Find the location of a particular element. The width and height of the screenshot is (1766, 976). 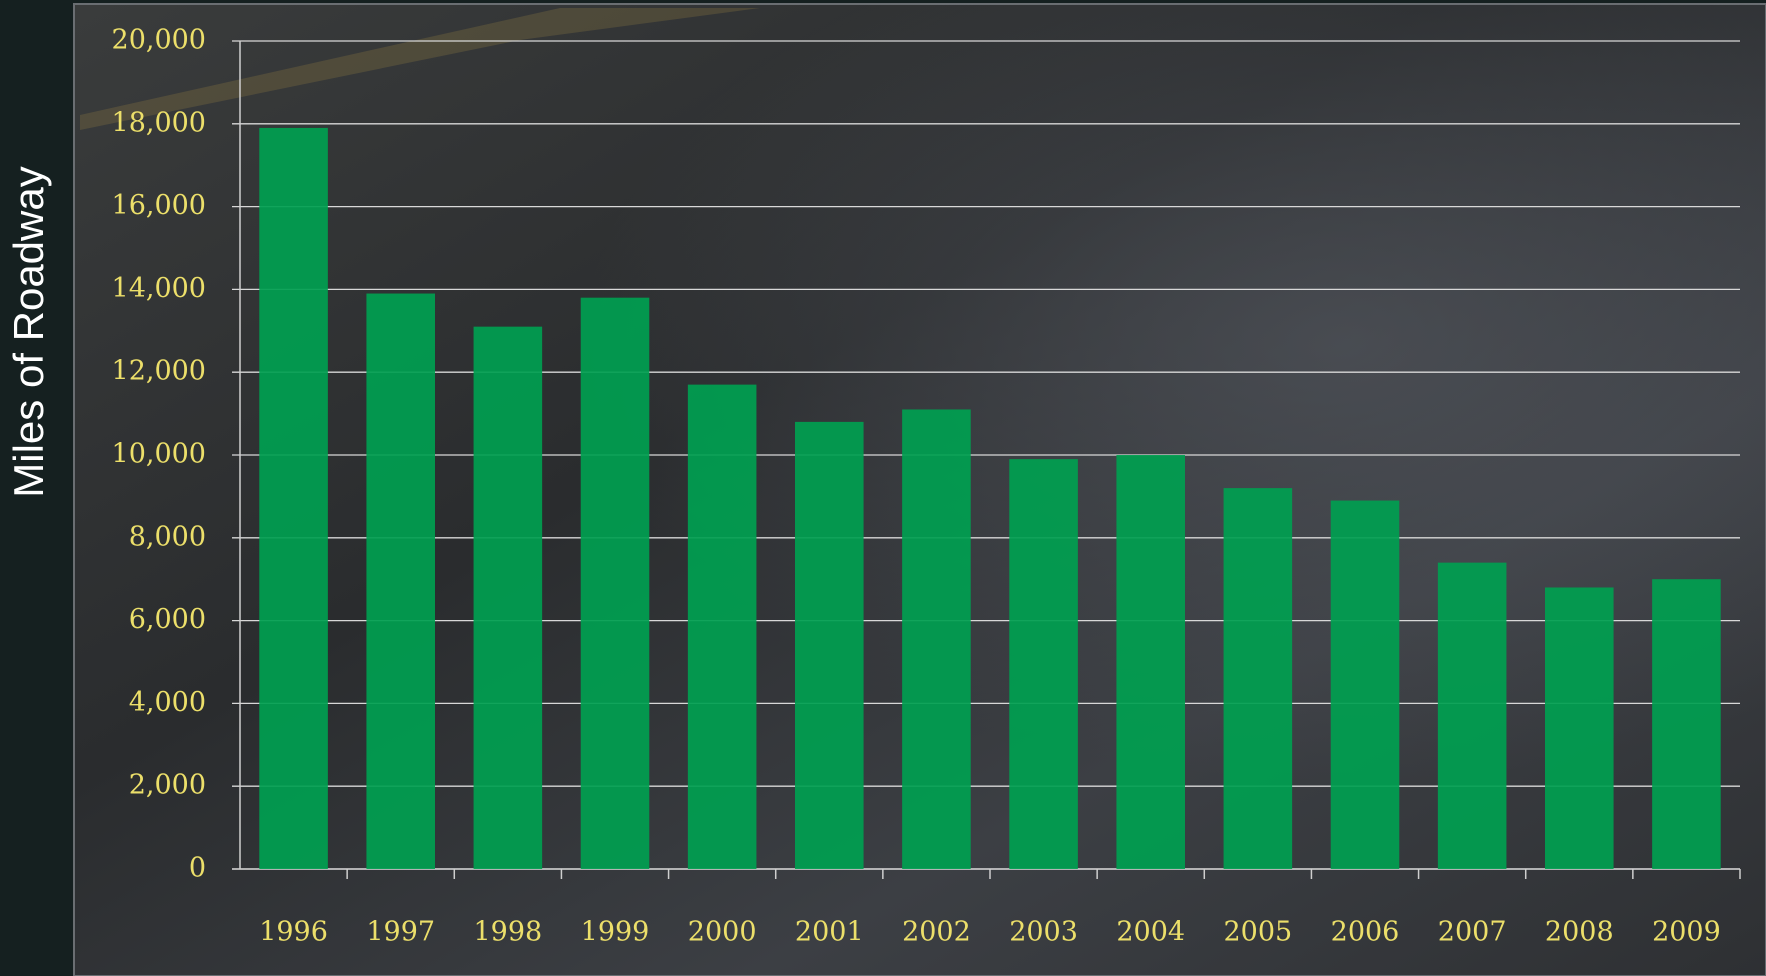

y-tick-label: 18,000 is located at coordinates (159, 122).